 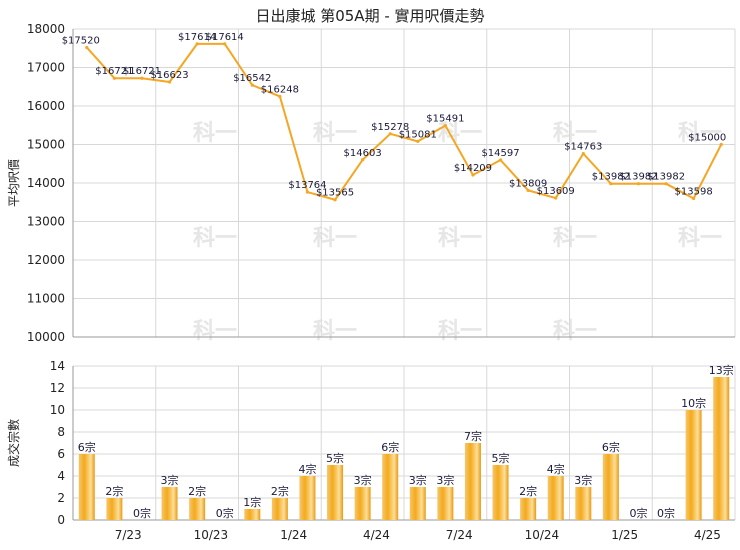 I want to click on line-y-tick-label: 11000, so click(x=46, y=299).